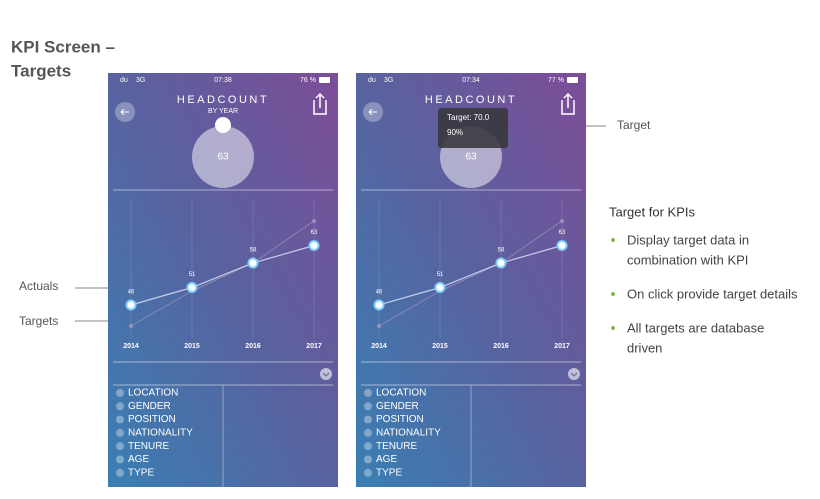 The image size is (820, 499). I want to click on screen-subheader: BY YEAR, so click(223, 111).